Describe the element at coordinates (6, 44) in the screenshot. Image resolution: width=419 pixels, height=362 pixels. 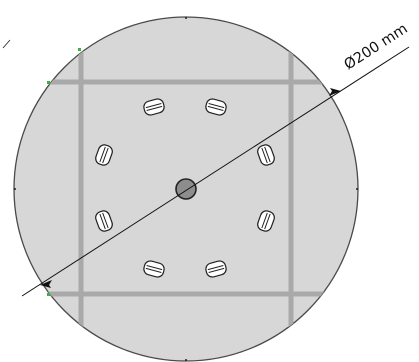
I see `leader-tick` at that location.